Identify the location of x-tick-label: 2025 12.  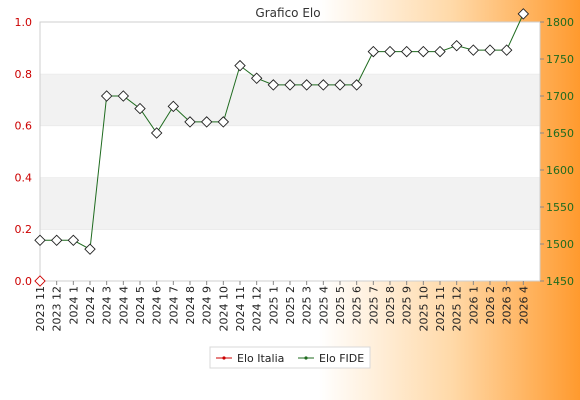
(457, 309).